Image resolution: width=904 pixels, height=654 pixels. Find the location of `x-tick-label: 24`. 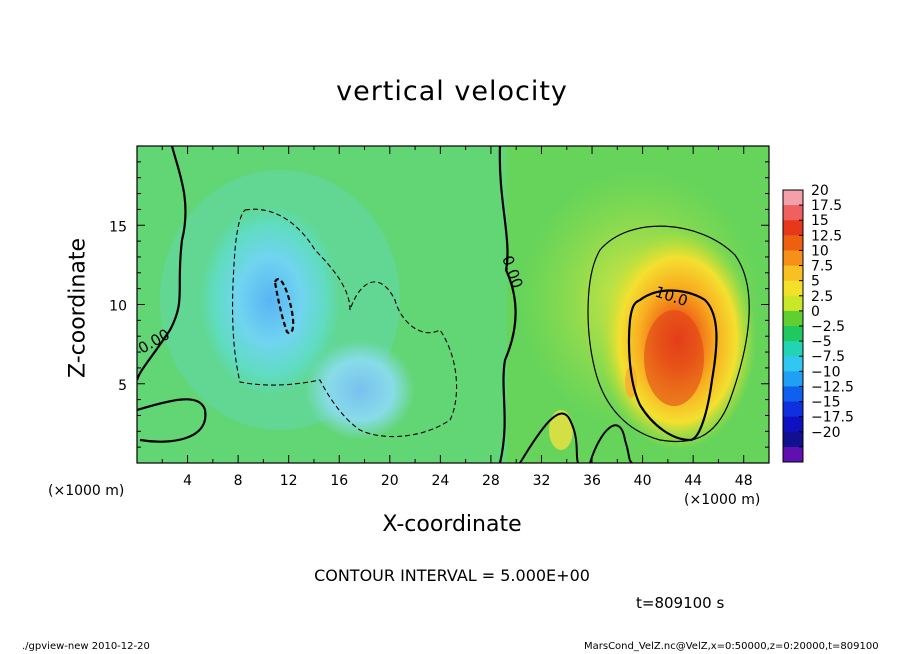

x-tick-label: 24 is located at coordinates (440, 481).